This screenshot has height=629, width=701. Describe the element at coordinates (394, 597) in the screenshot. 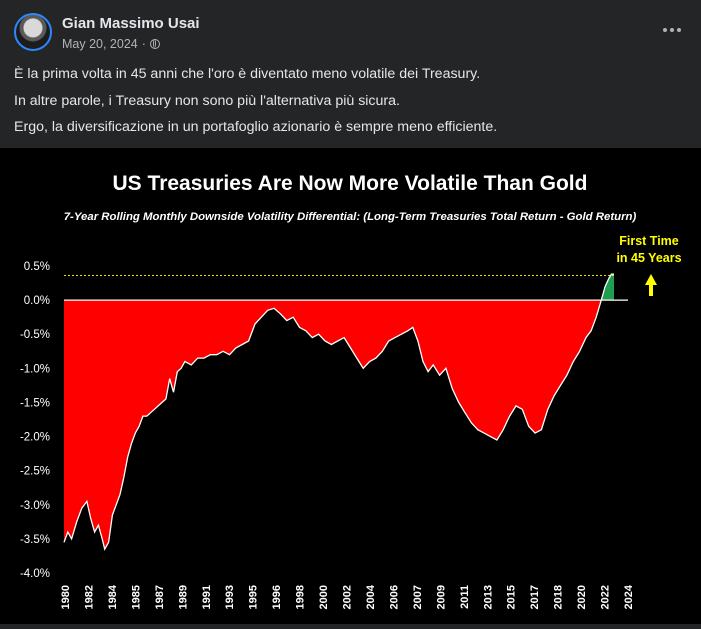

I see `x-tick-label: 2006` at that location.